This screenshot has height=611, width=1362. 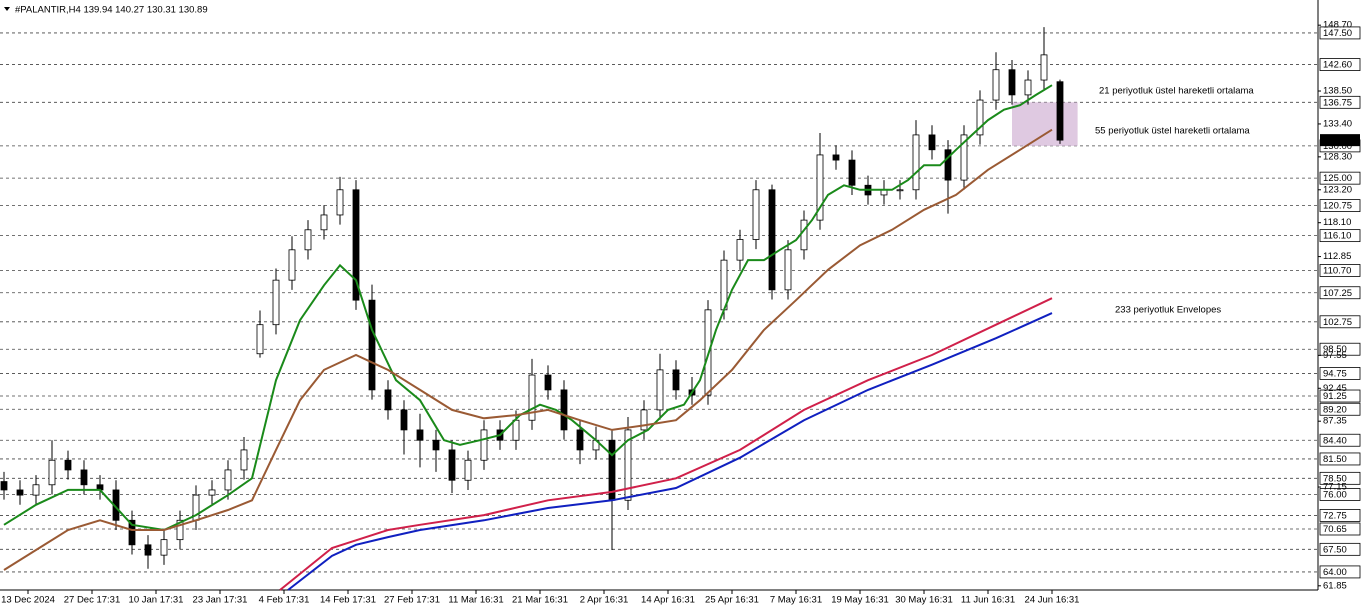 I want to click on level-label: 67.50, so click(x=1335, y=549).